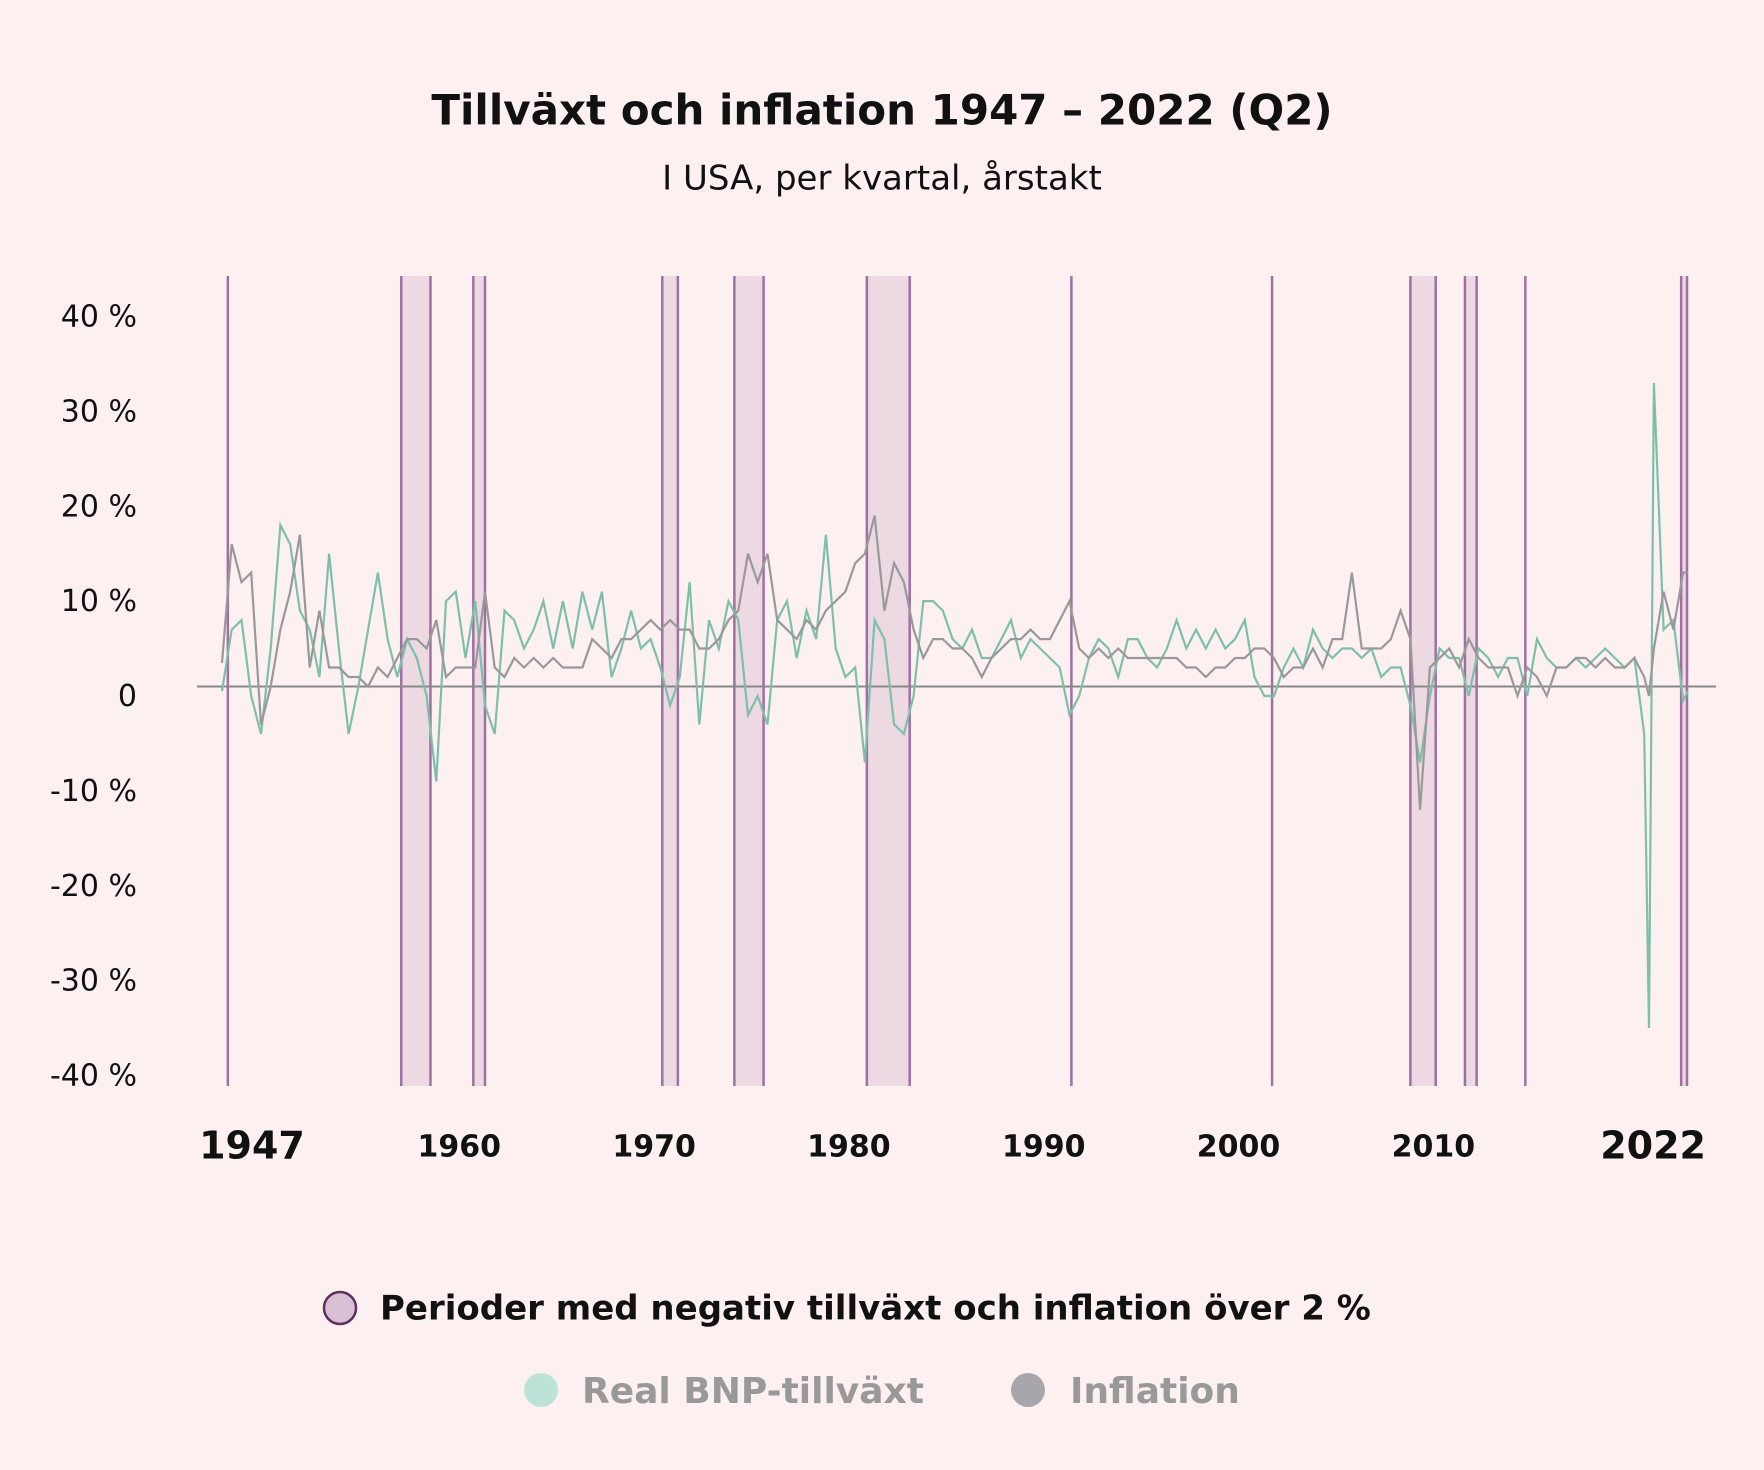 This screenshot has height=1470, width=1764. I want to click on x-tick-label: 1960, so click(460, 1147).